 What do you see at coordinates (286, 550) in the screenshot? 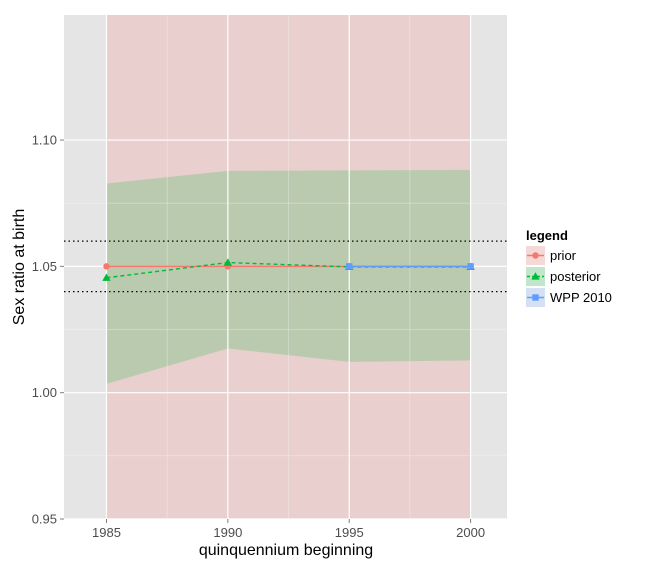
I see `x-axis-title: quinquennium beginning` at bounding box center [286, 550].